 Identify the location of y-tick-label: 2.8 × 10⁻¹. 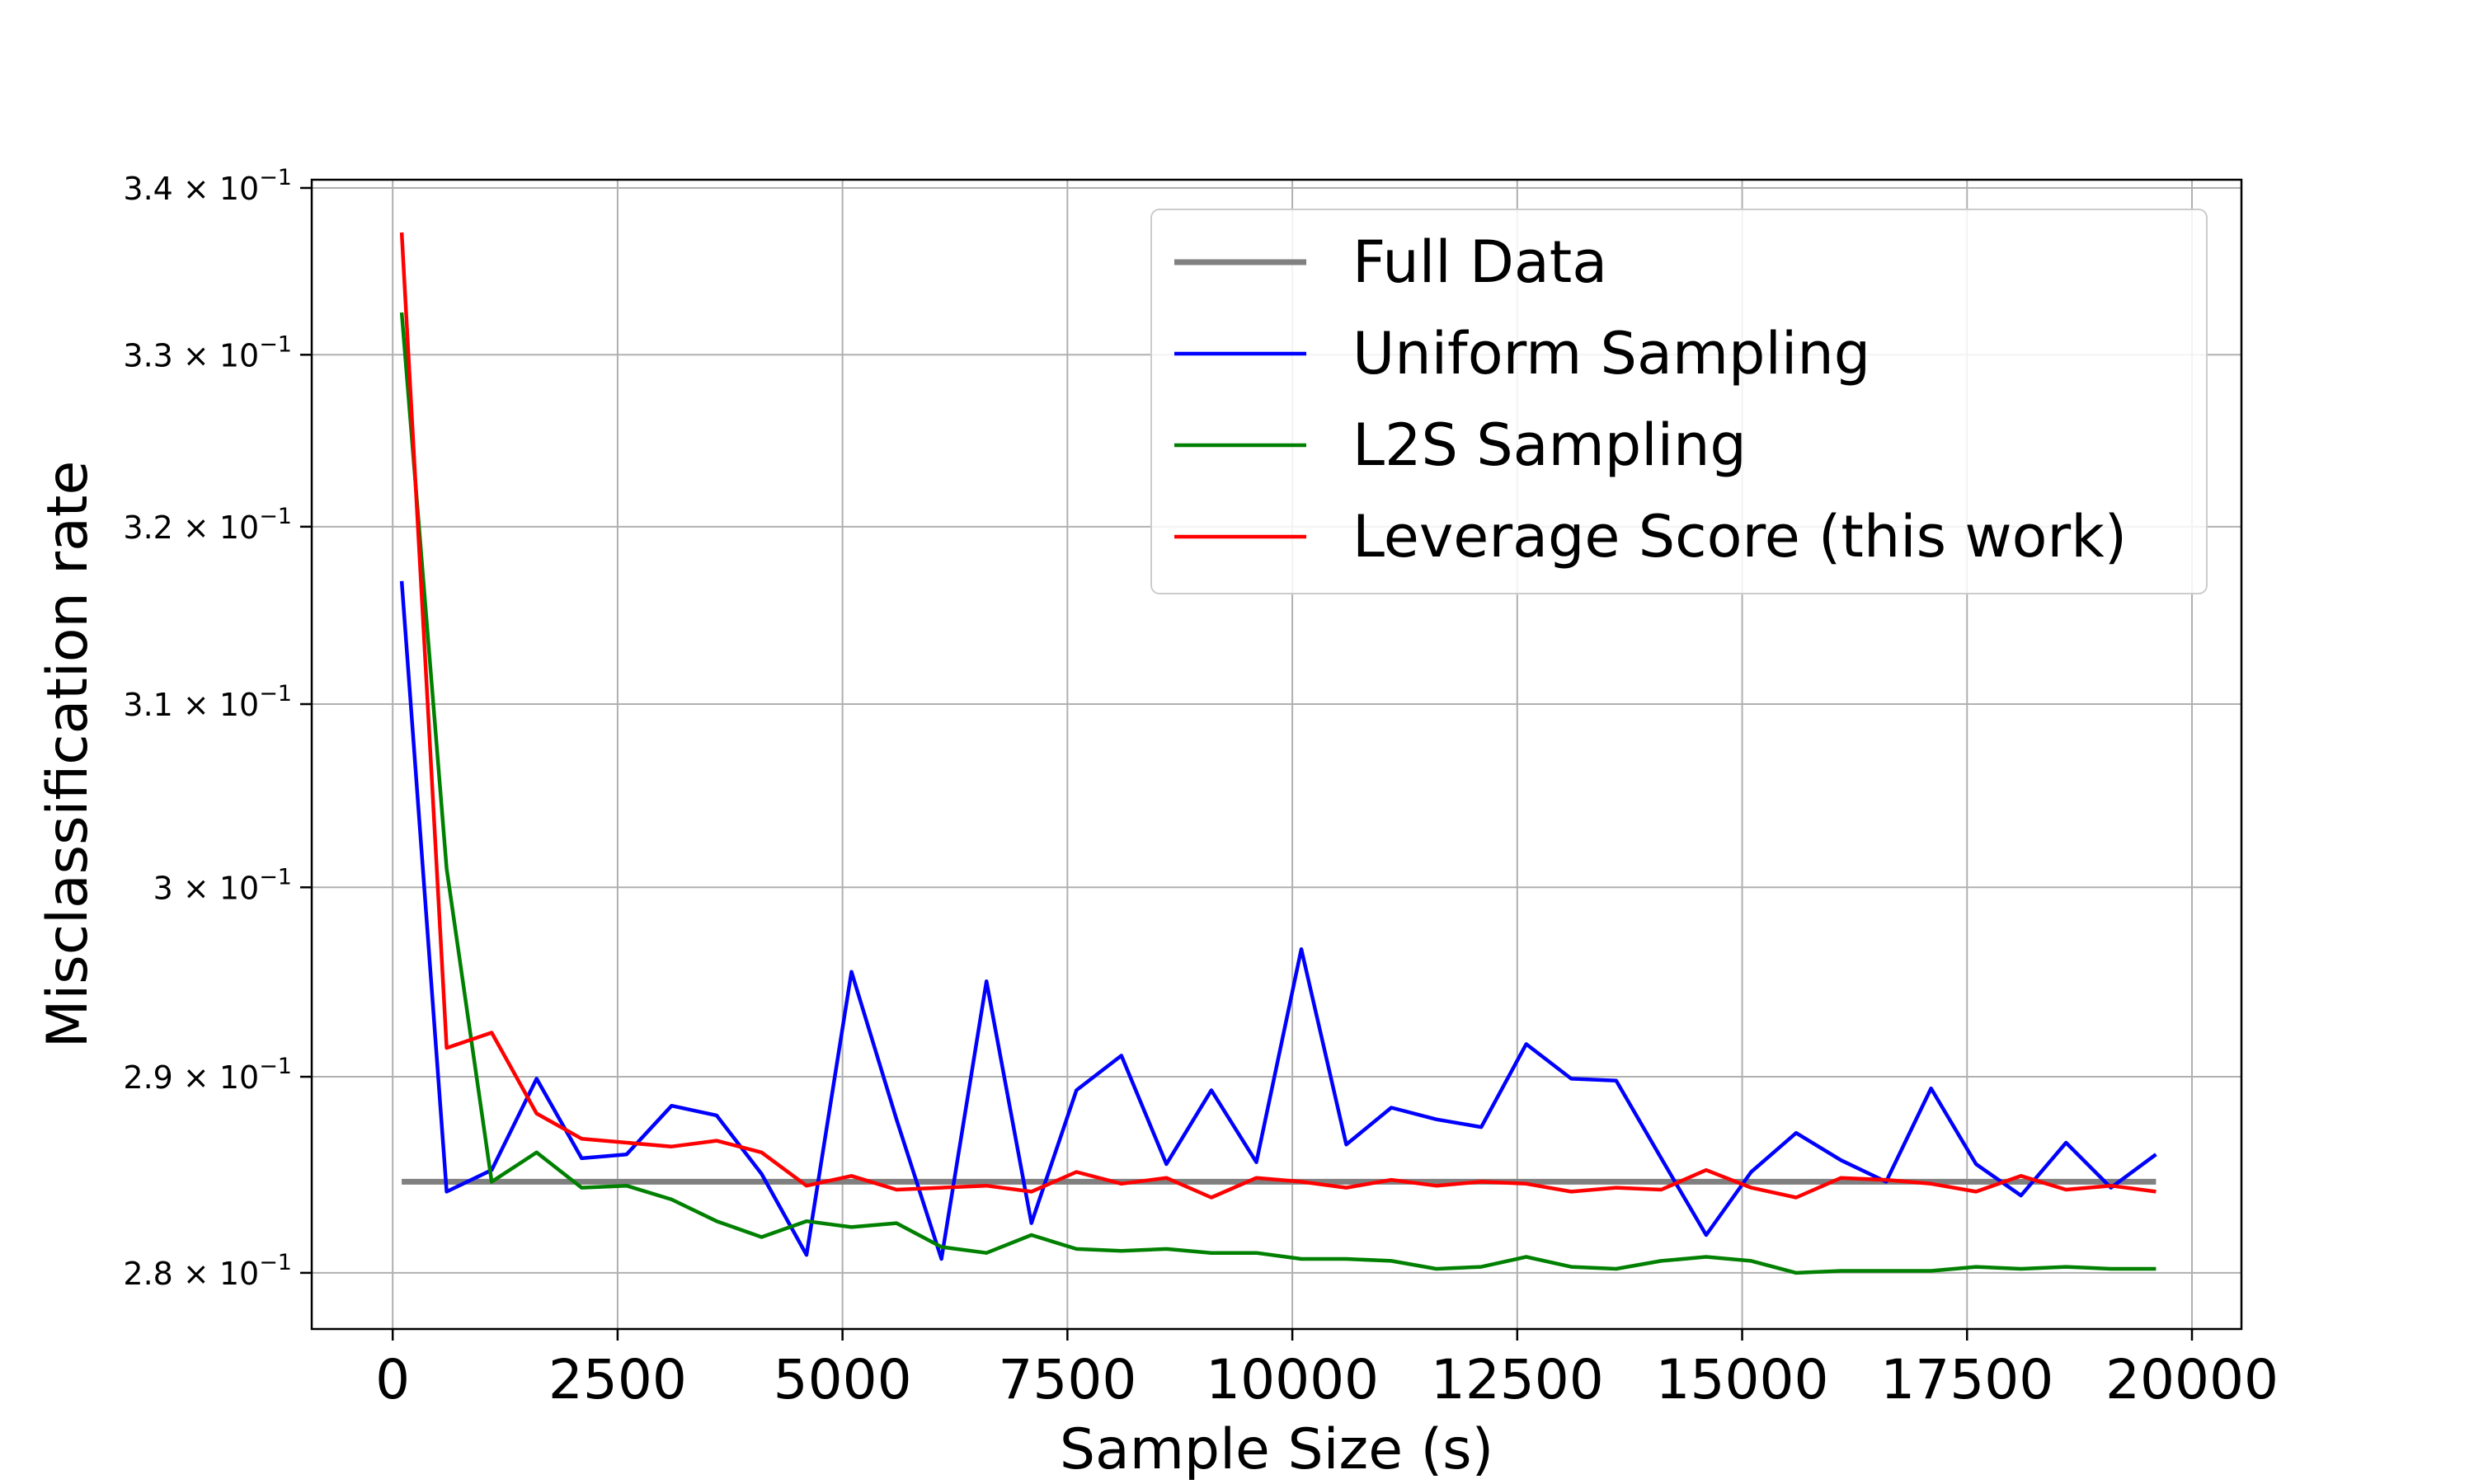
(207, 1271).